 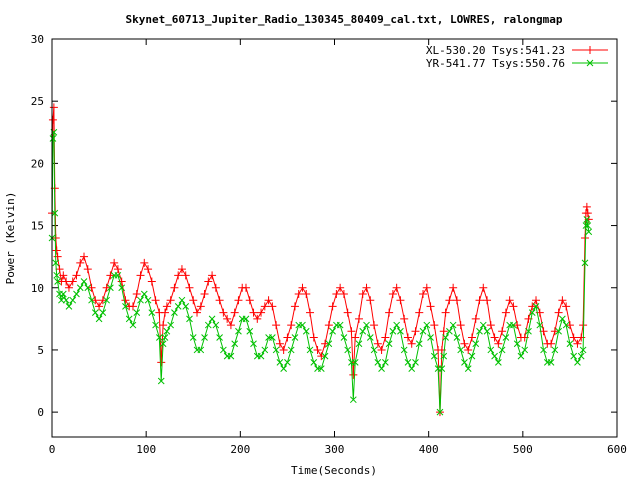 I want to click on x-tick-label: 600, so click(x=617, y=449).